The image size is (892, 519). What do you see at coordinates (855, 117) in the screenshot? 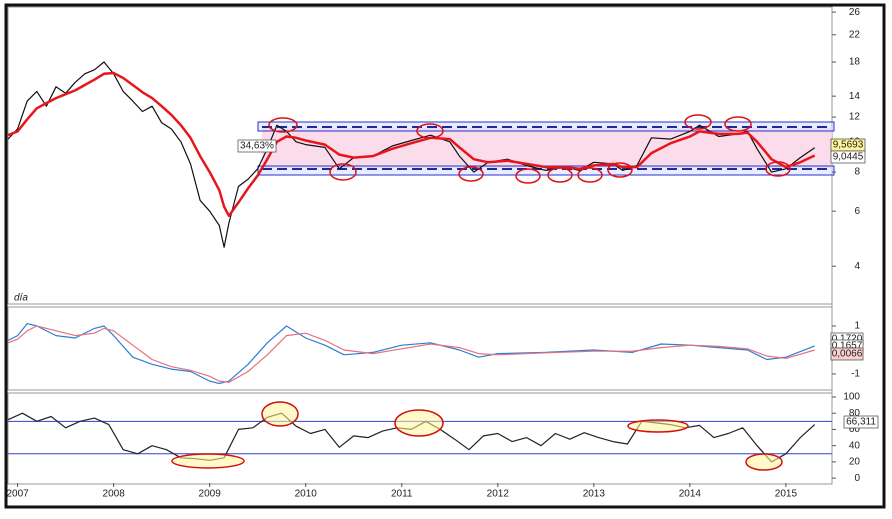
I see `y-tick-label: 12` at bounding box center [855, 117].